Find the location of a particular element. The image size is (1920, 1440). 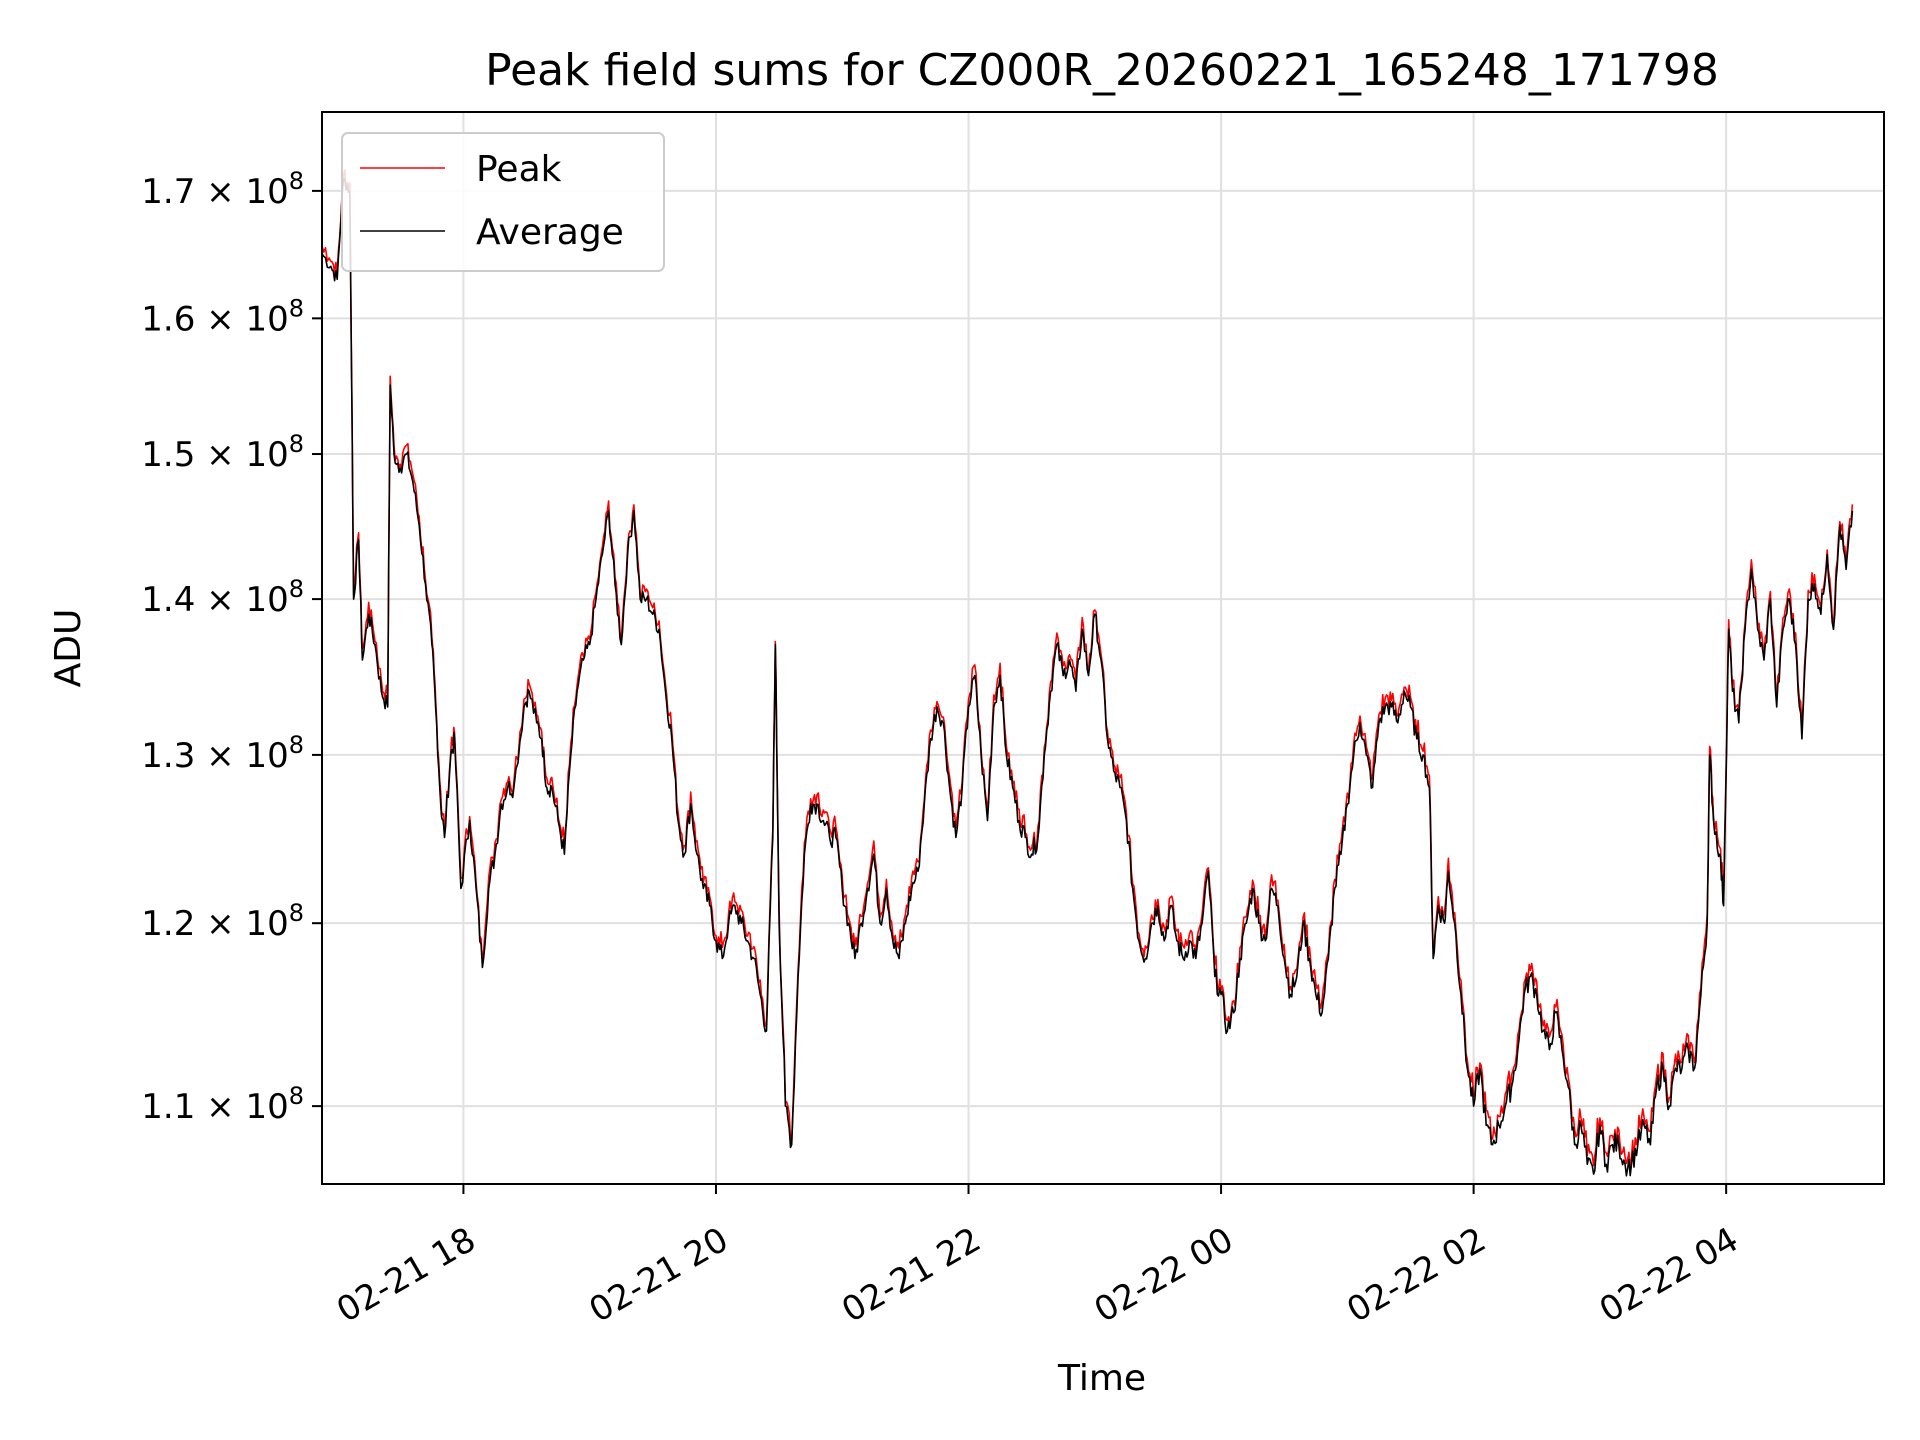

y-tick-label: 1.2 × 10⁸ is located at coordinates (222, 921).